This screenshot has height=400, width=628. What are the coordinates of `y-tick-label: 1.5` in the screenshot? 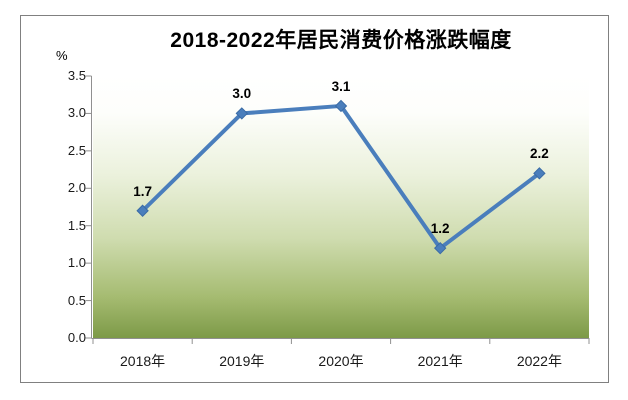 It's located at (76, 225).